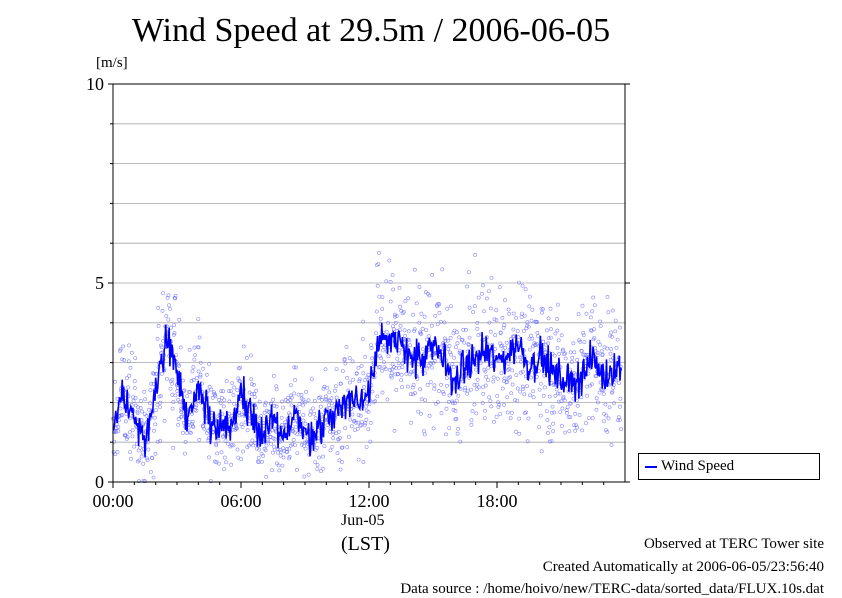 This screenshot has height=598, width=842. I want to click on legend-swatch, so click(651, 467).